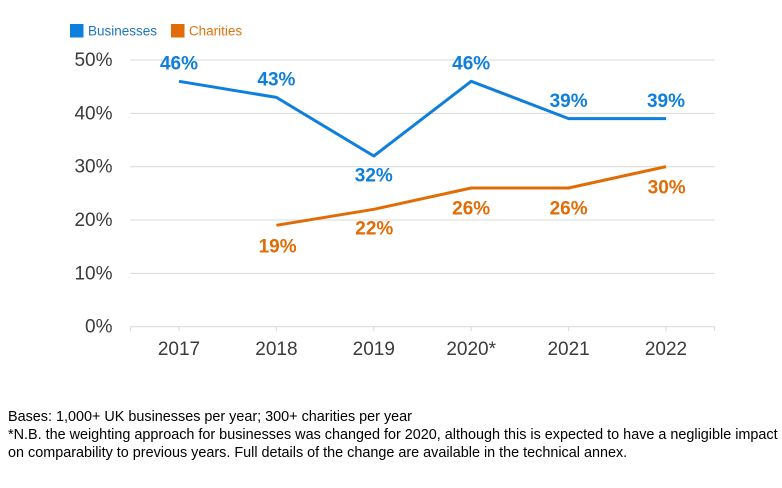 Image resolution: width=782 pixels, height=488 pixels. I want to click on svg-text: 2020*, so click(471, 349).